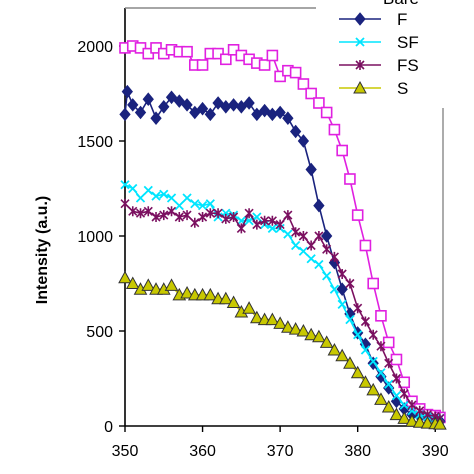  Describe the element at coordinates (402, 19) in the screenshot. I see `legend-label-f: F` at that location.